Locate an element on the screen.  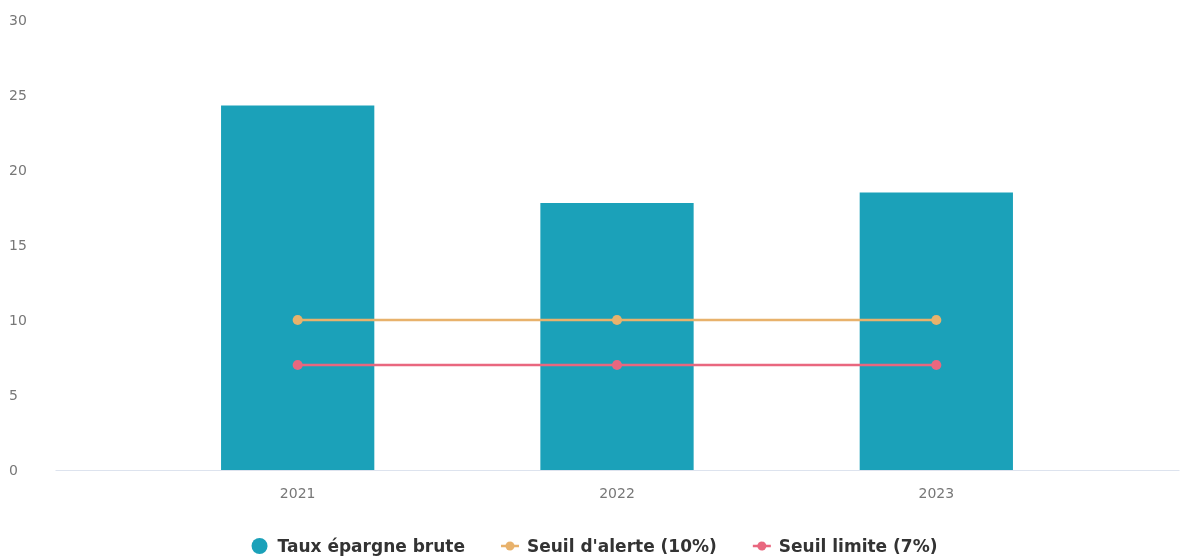
x-tick-label: 2022 is located at coordinates (617, 492).